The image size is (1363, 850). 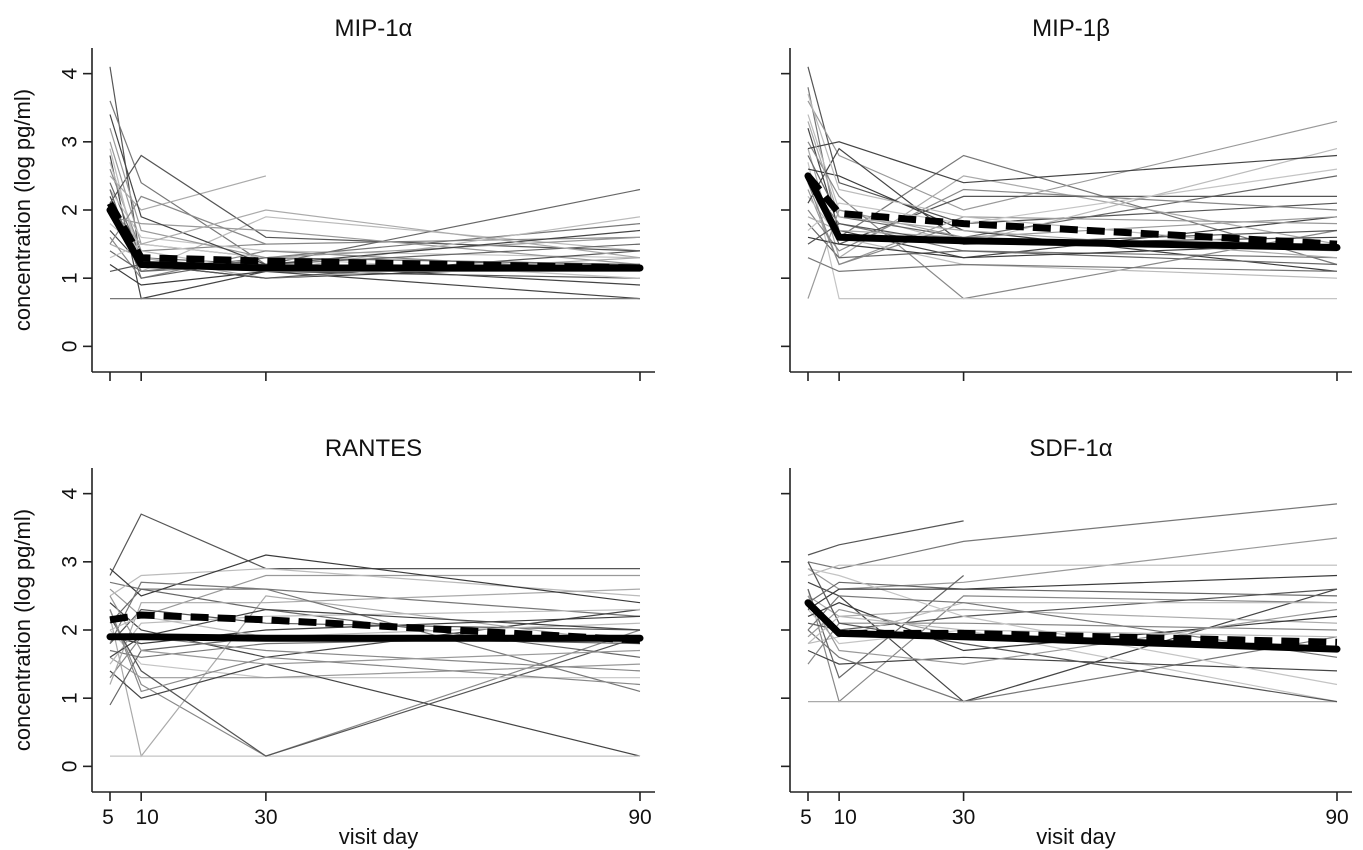 What do you see at coordinates (1070, 448) in the screenshot?
I see `panel-title: SDF-1α` at bounding box center [1070, 448].